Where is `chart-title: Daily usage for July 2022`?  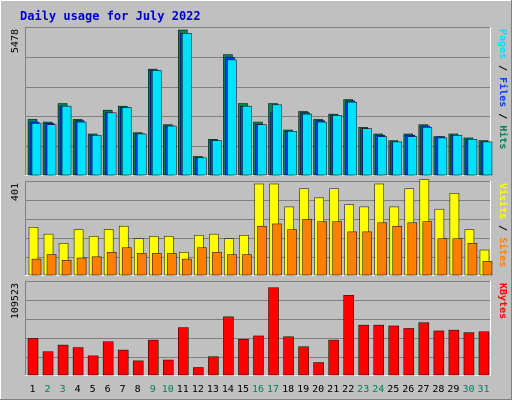
chart-title: Daily usage for July 2022 is located at coordinates (110, 16).